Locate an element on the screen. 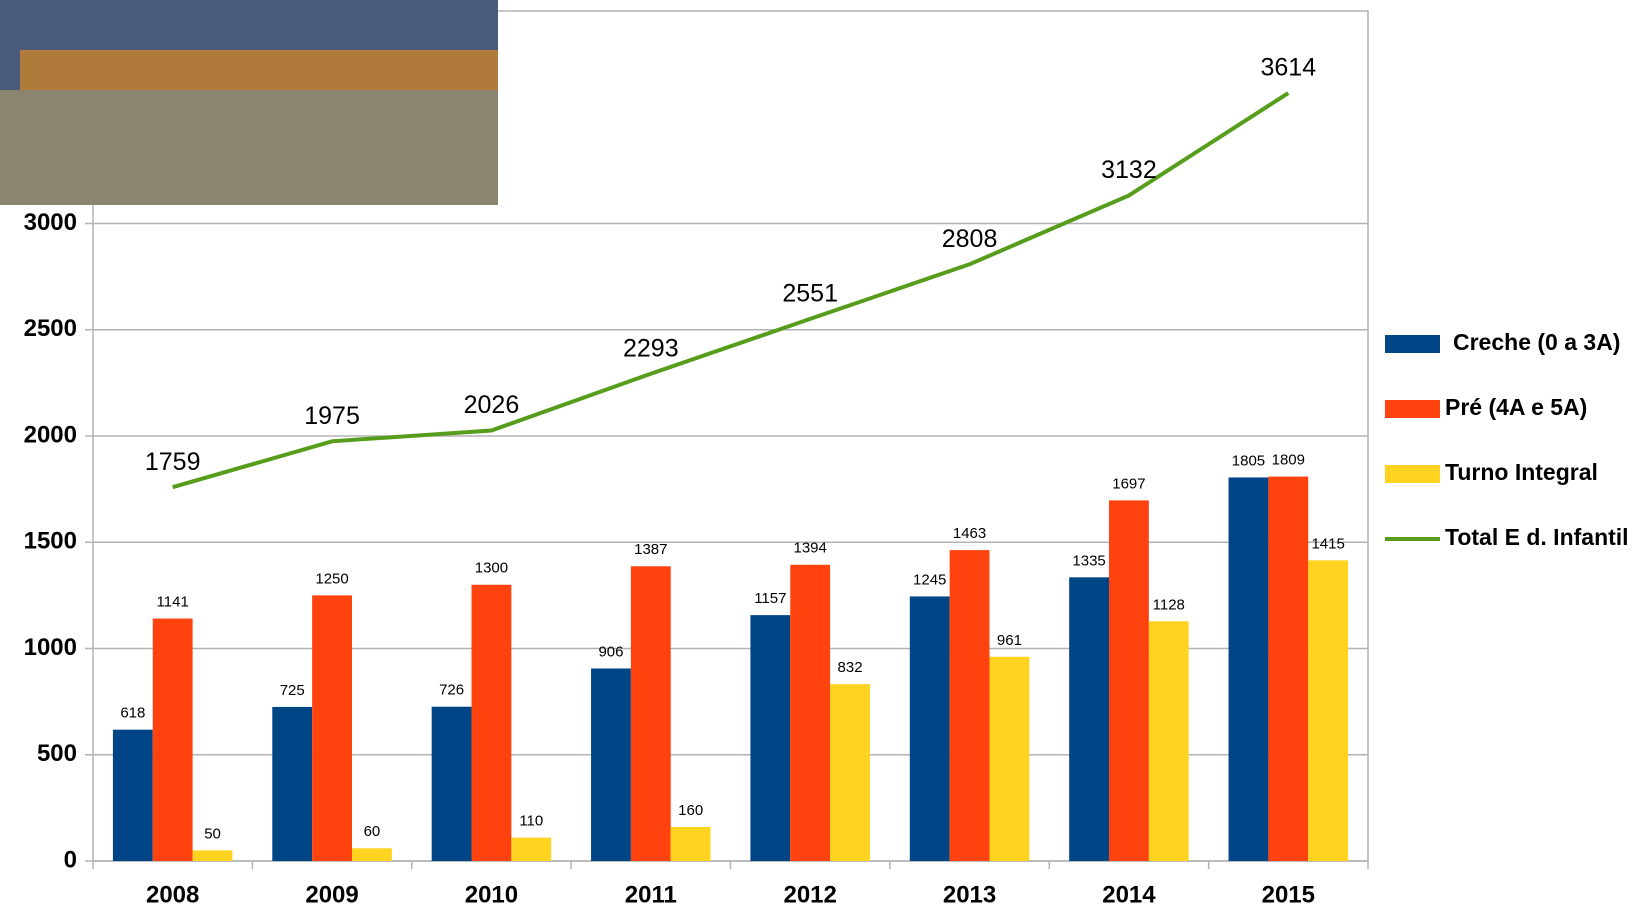  bar-value-label: 1245 is located at coordinates (929, 579).